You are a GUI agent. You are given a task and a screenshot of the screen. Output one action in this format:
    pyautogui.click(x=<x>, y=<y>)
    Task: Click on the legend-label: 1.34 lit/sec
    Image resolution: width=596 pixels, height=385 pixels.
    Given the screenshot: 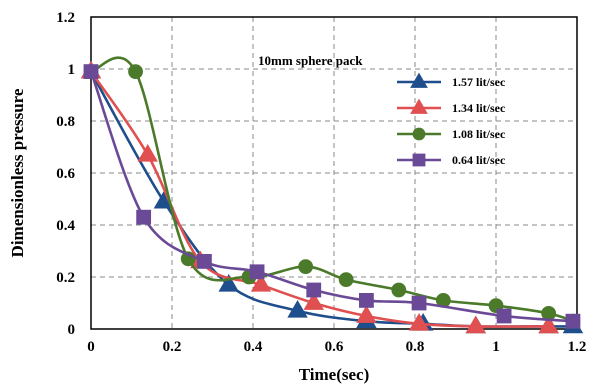 What is the action you would take?
    pyautogui.click(x=479, y=108)
    